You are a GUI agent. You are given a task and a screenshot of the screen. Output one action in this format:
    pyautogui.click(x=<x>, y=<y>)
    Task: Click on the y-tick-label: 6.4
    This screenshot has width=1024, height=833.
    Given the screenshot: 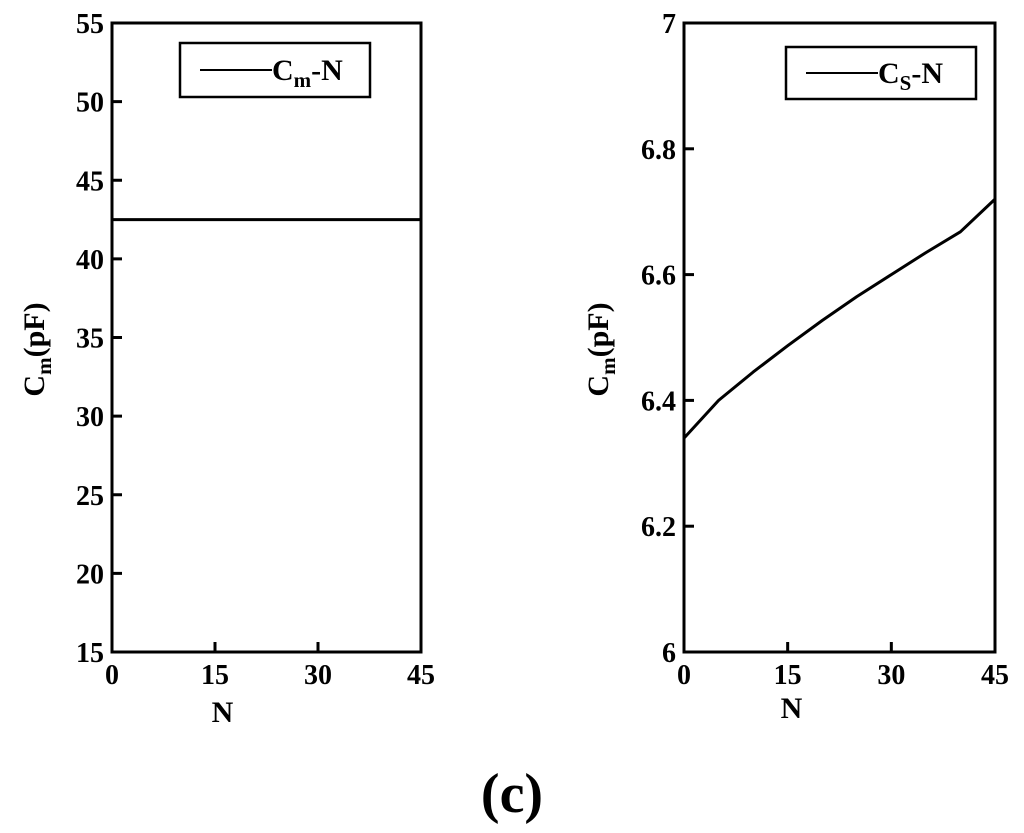 What is the action you would take?
    pyautogui.click(x=658, y=401)
    